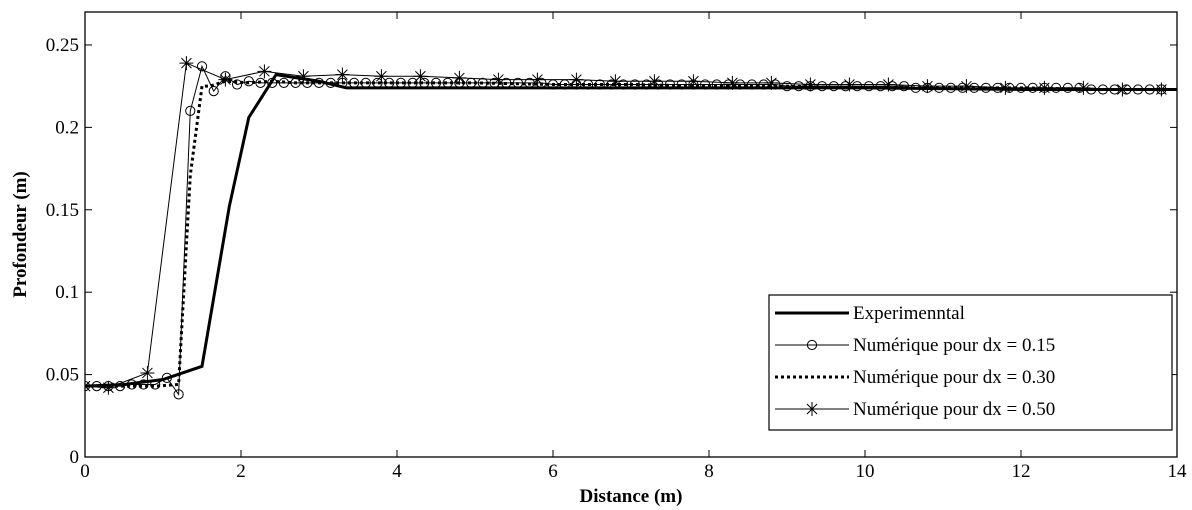  What do you see at coordinates (954, 409) in the screenshot?
I see `legend-label: Numérique pour dx = 0.50` at bounding box center [954, 409].